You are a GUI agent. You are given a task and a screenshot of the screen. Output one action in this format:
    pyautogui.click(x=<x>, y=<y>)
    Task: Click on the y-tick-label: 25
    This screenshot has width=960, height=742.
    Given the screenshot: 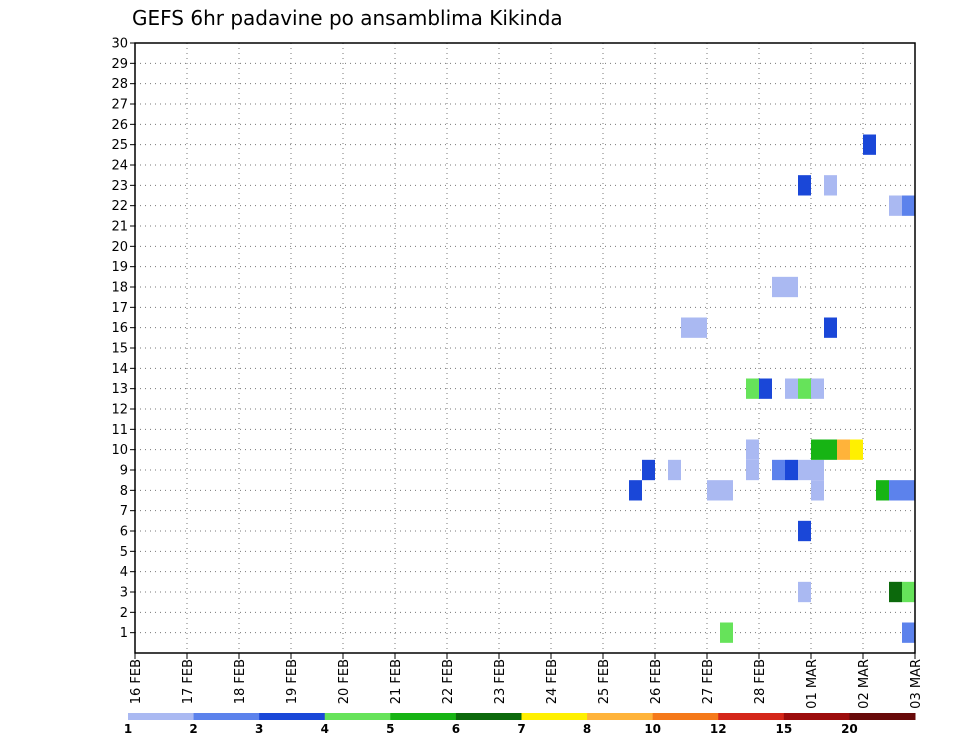 What is the action you would take?
    pyautogui.click(x=119, y=145)
    